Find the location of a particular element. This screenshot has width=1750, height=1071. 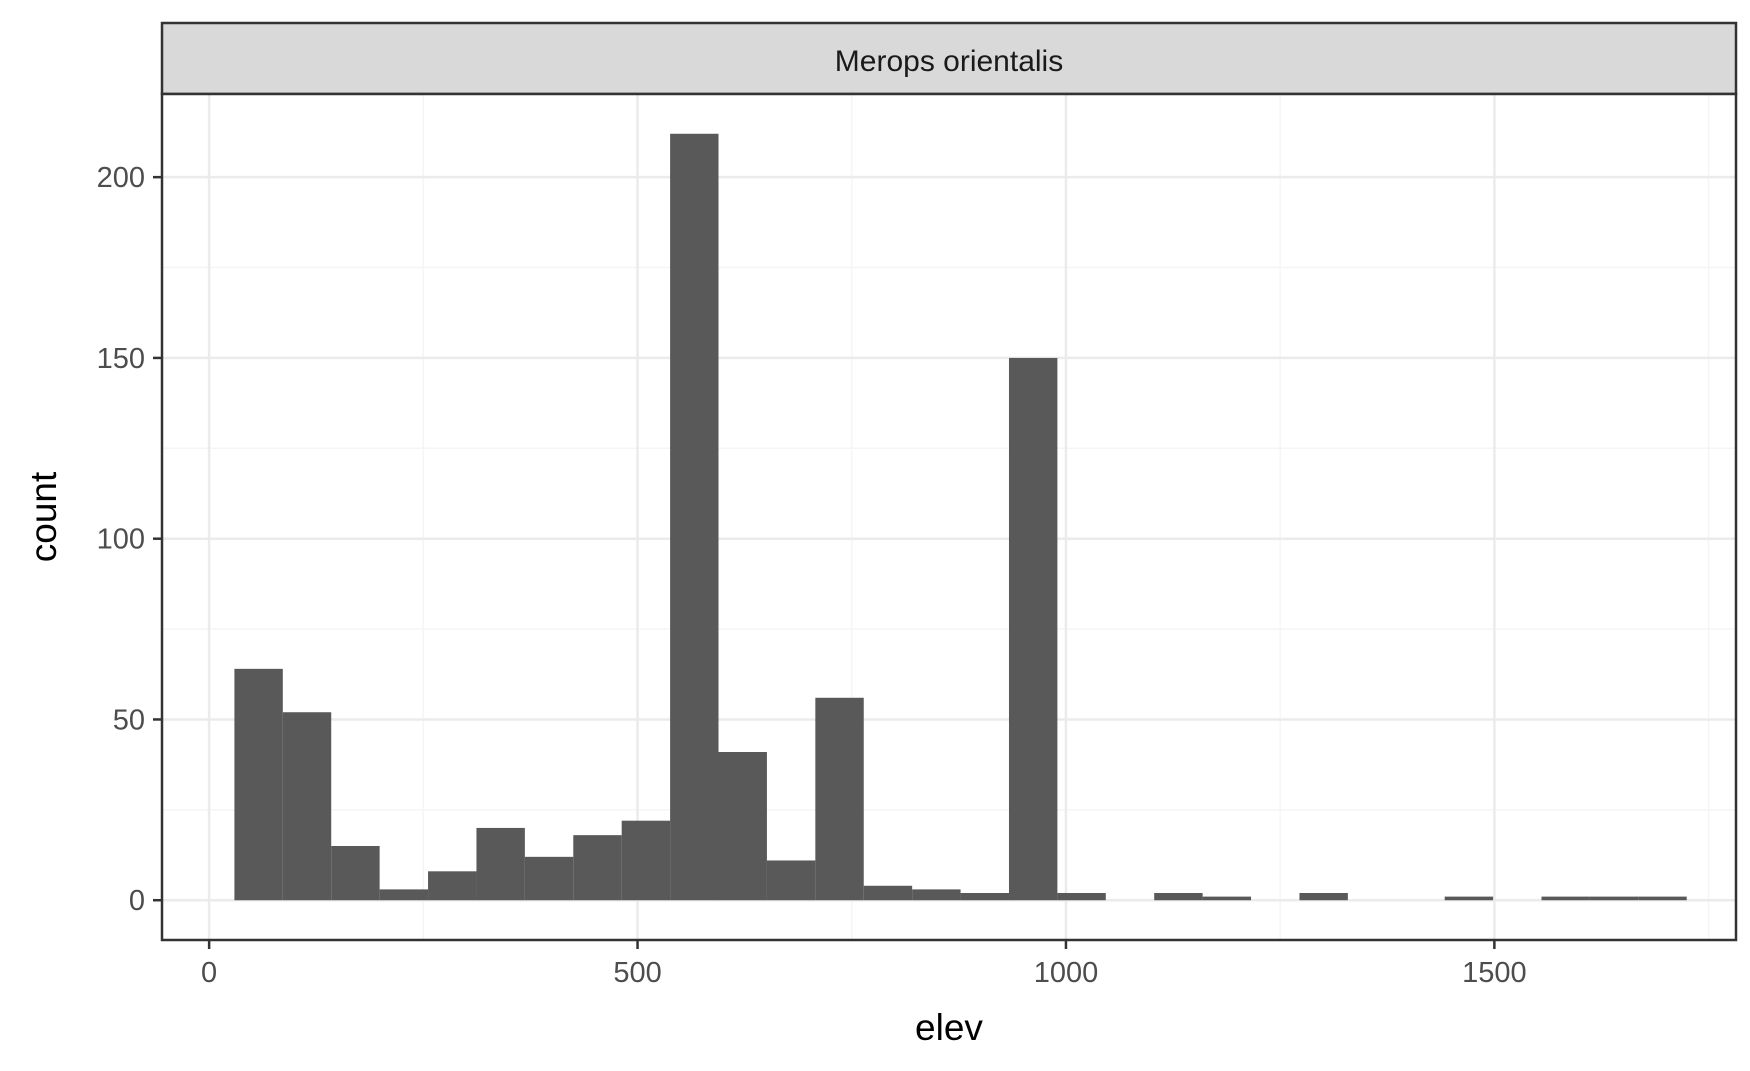

x-tick-label: 500 is located at coordinates (637, 973).